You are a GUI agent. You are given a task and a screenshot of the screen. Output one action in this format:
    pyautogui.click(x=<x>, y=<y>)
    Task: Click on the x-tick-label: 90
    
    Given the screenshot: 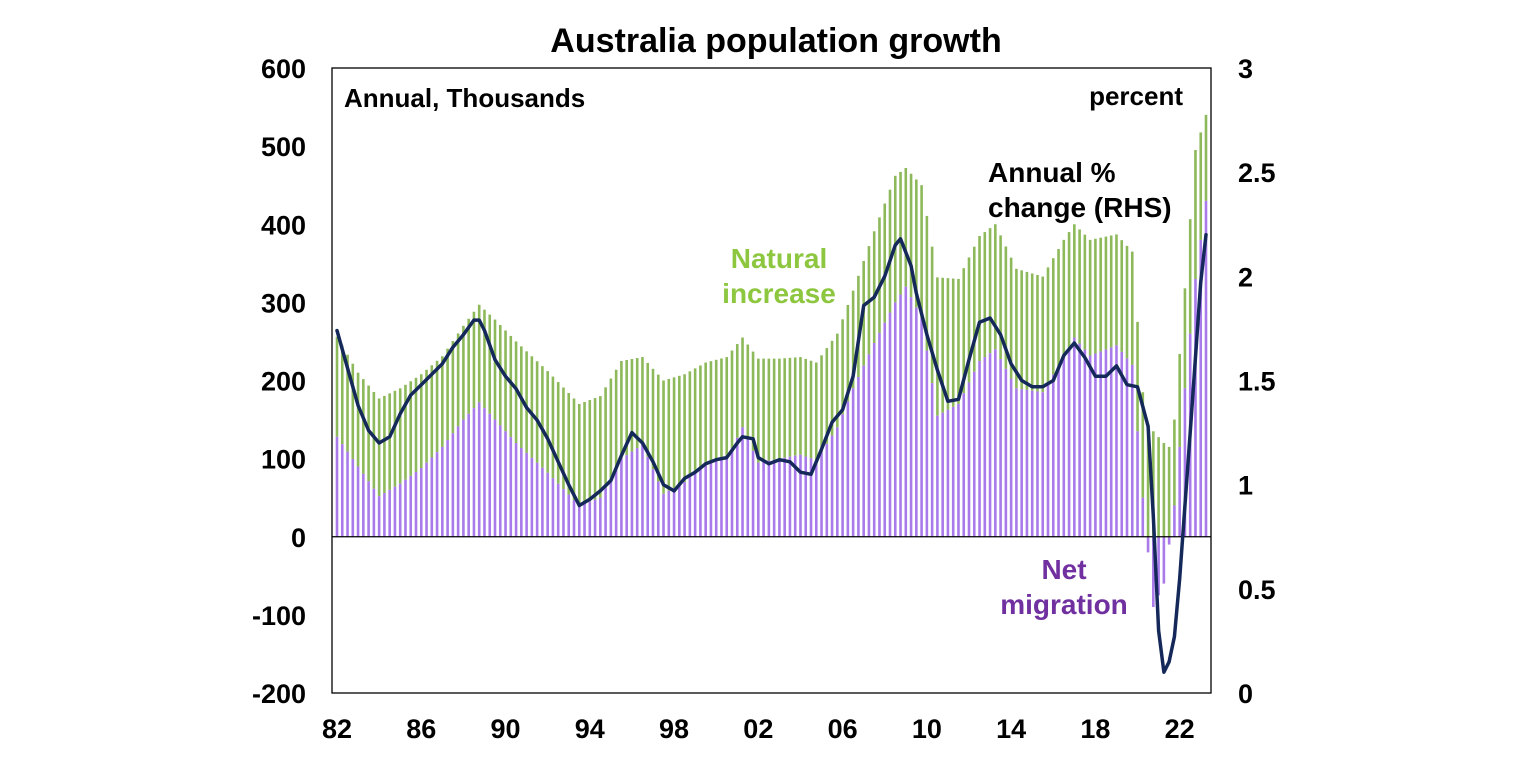 What is the action you would take?
    pyautogui.click(x=506, y=729)
    